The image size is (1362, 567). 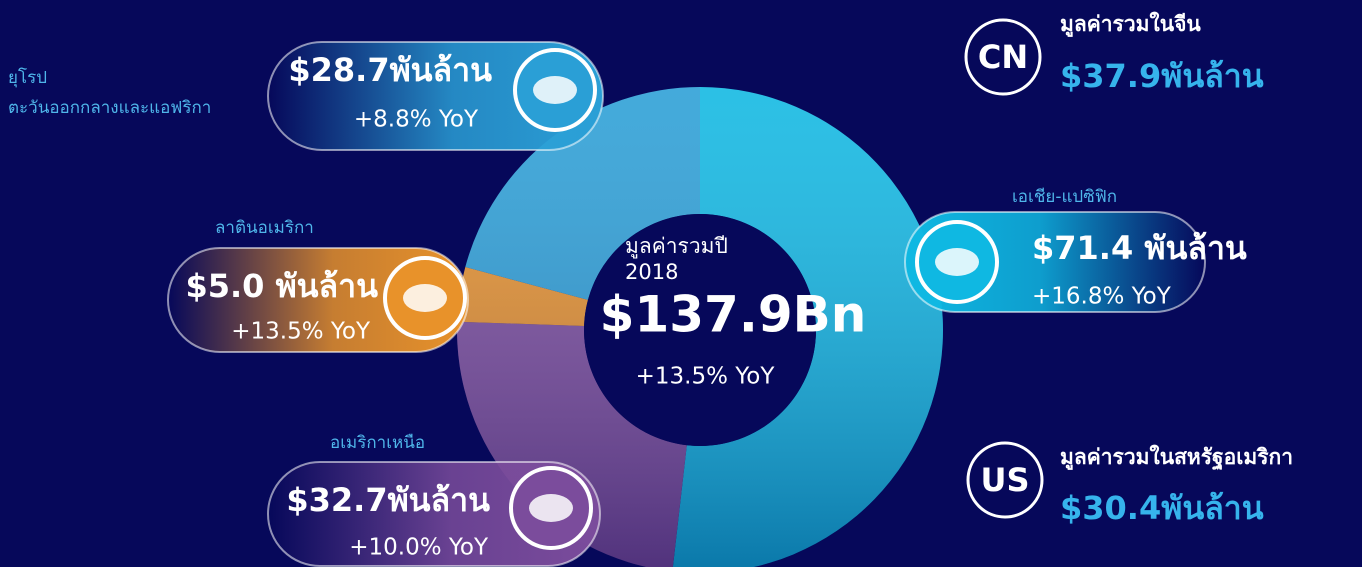 I want to click on region-value: $28.7พันล้าน, so click(x=390, y=70).